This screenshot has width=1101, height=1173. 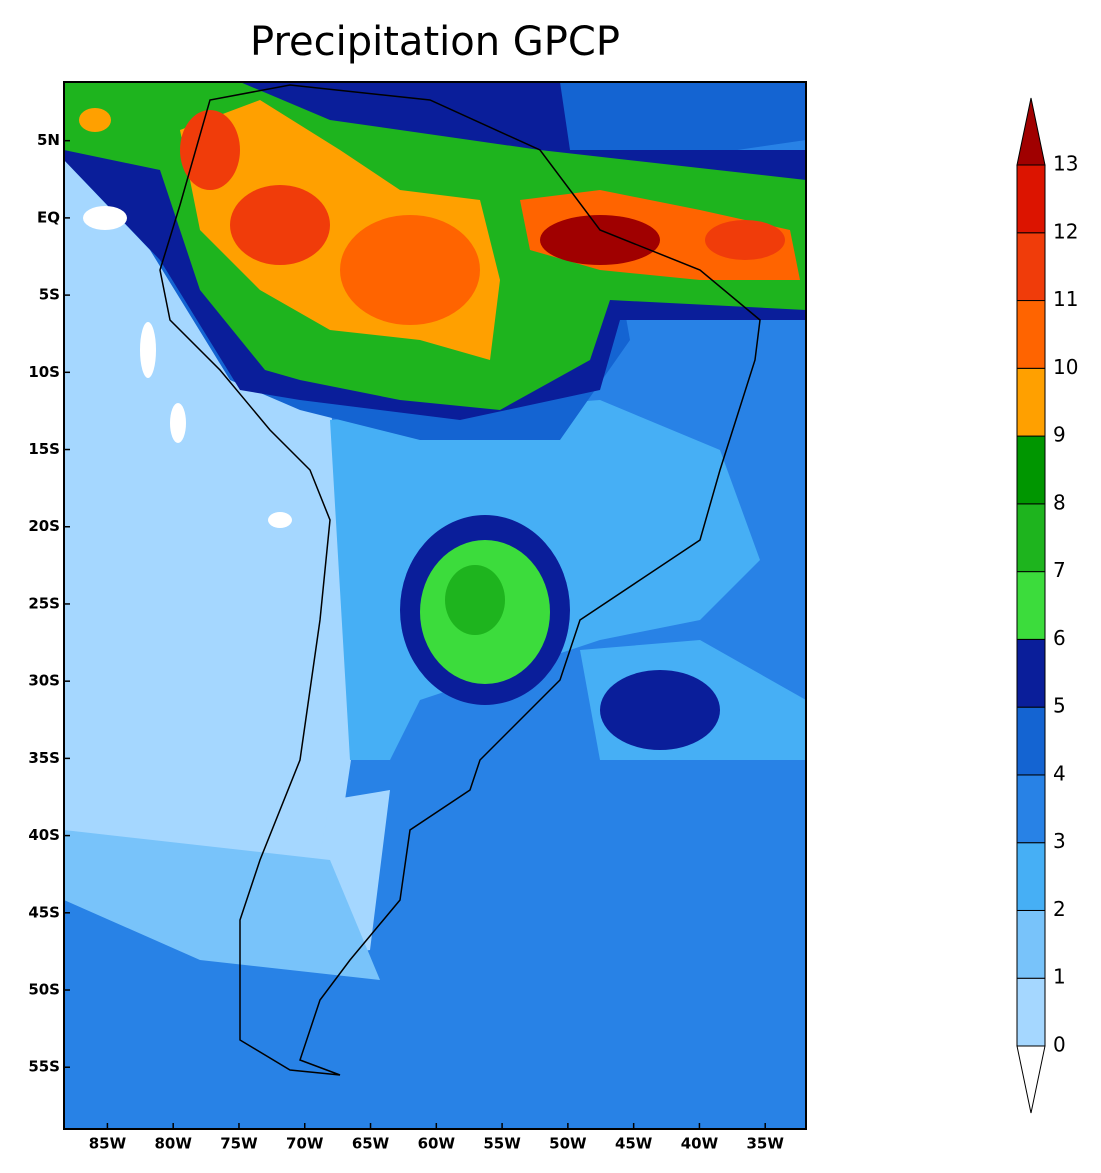 I want to click on y-tick-label: 55S, so click(x=44, y=1067).